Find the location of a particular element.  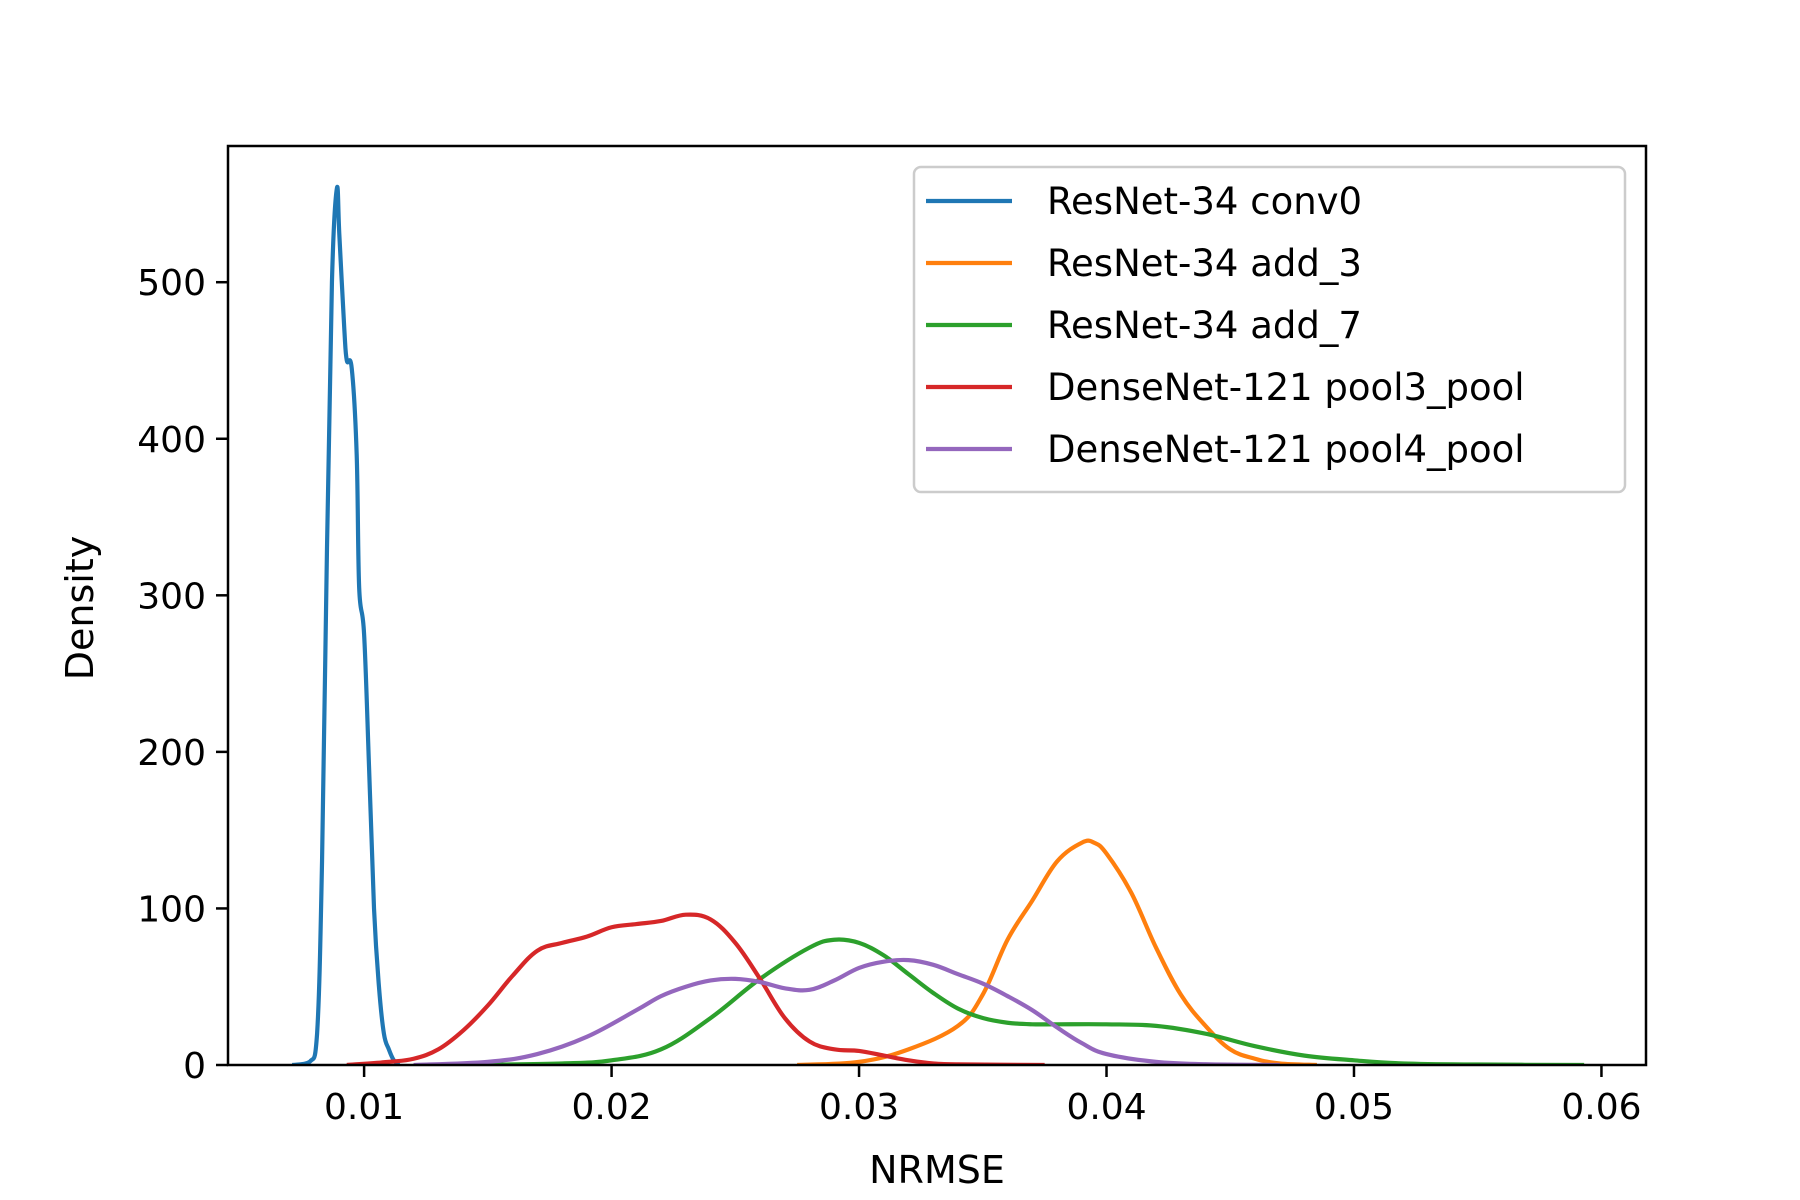

y-tick-label: 500 is located at coordinates (171, 283).